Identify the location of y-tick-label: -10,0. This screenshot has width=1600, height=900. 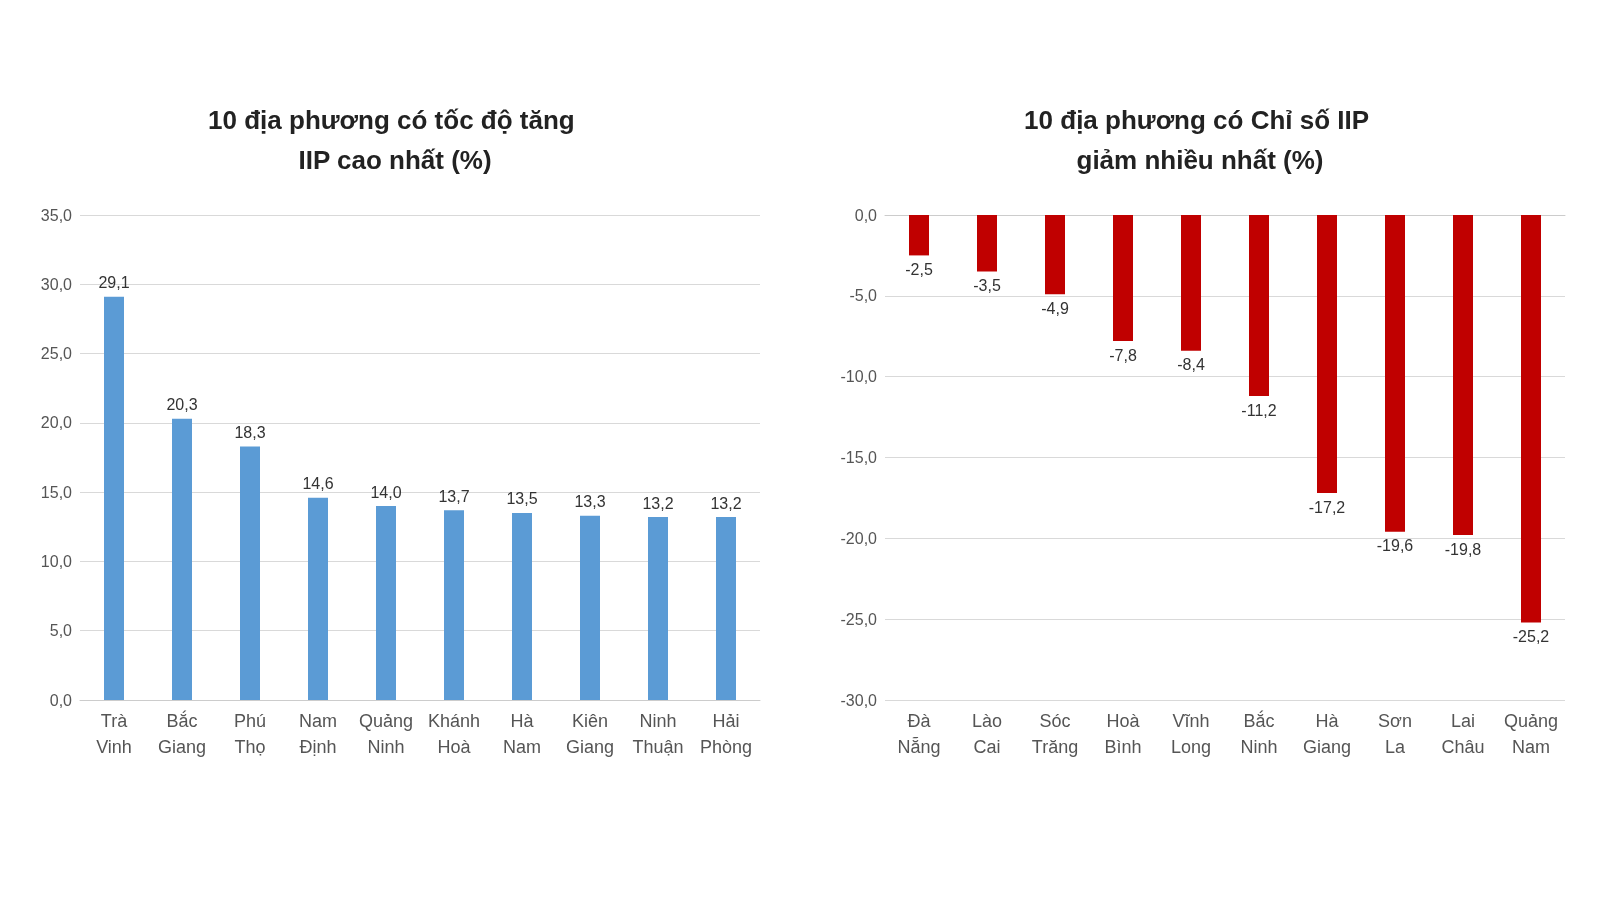
(859, 377).